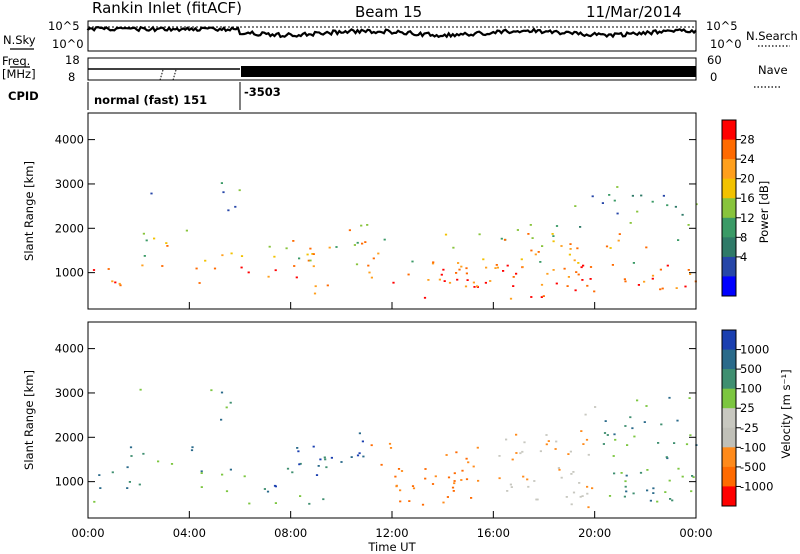 This screenshot has height=554, width=800. What do you see at coordinates (23, 96) in the screenshot?
I see `cpid-label: CPID` at bounding box center [23, 96].